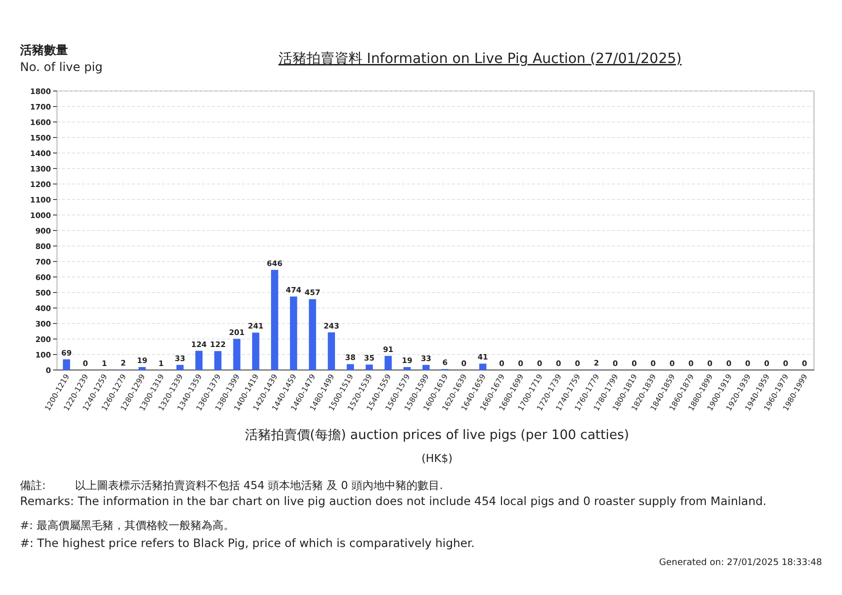 This screenshot has width=842, height=595. What do you see at coordinates (247, 543) in the screenshot?
I see `text: #: The highest price refers to Black Pig, price of which is comparatively higher.` at bounding box center [247, 543].